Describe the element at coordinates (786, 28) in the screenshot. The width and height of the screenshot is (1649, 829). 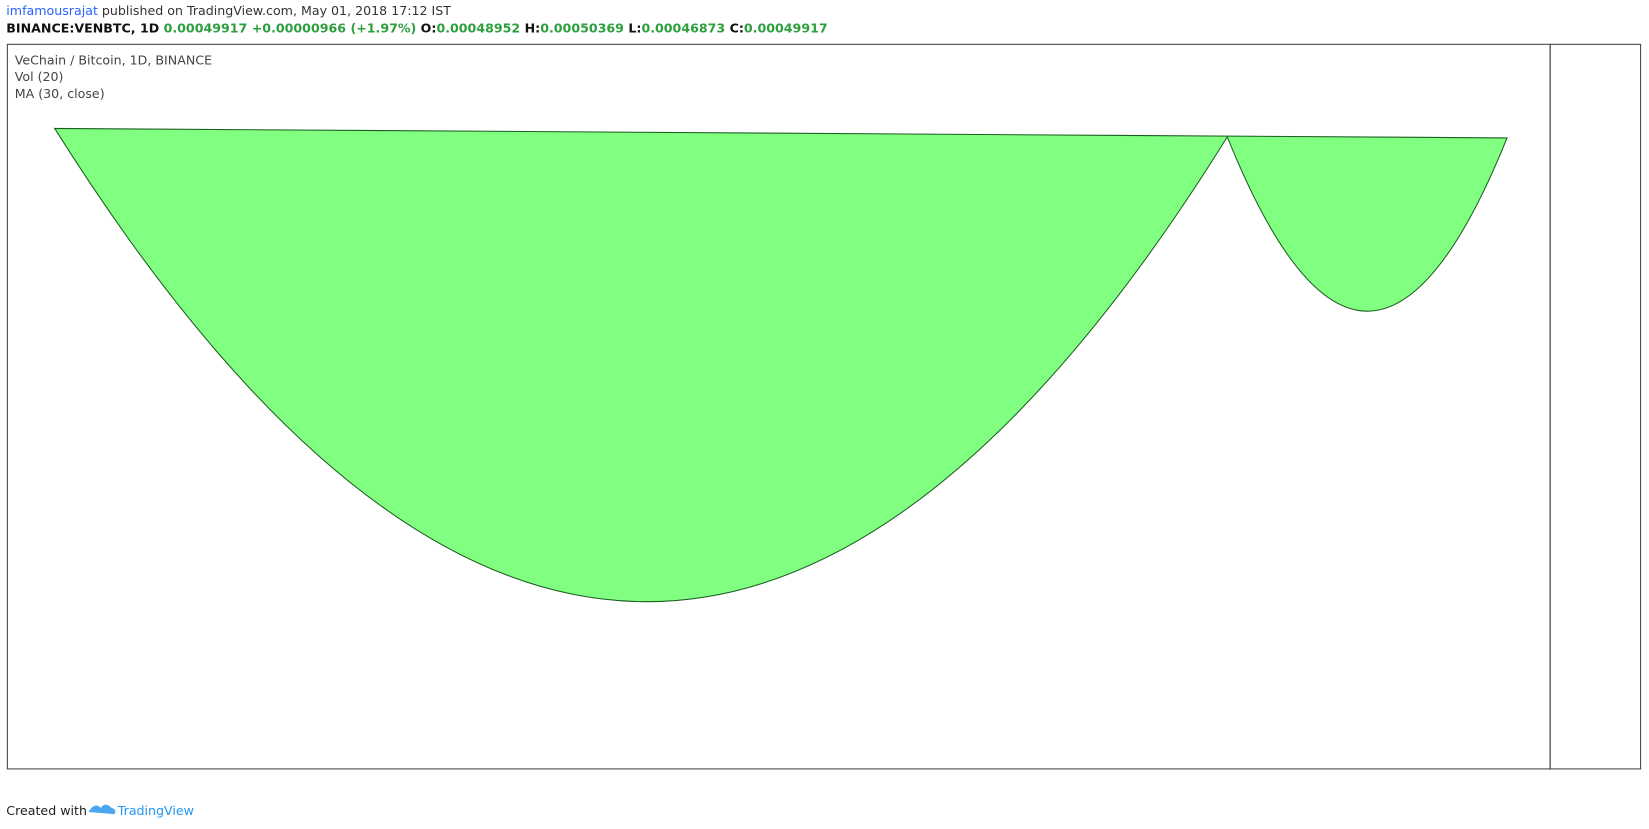
I see `ohlc-value: 0.00049917` at that location.